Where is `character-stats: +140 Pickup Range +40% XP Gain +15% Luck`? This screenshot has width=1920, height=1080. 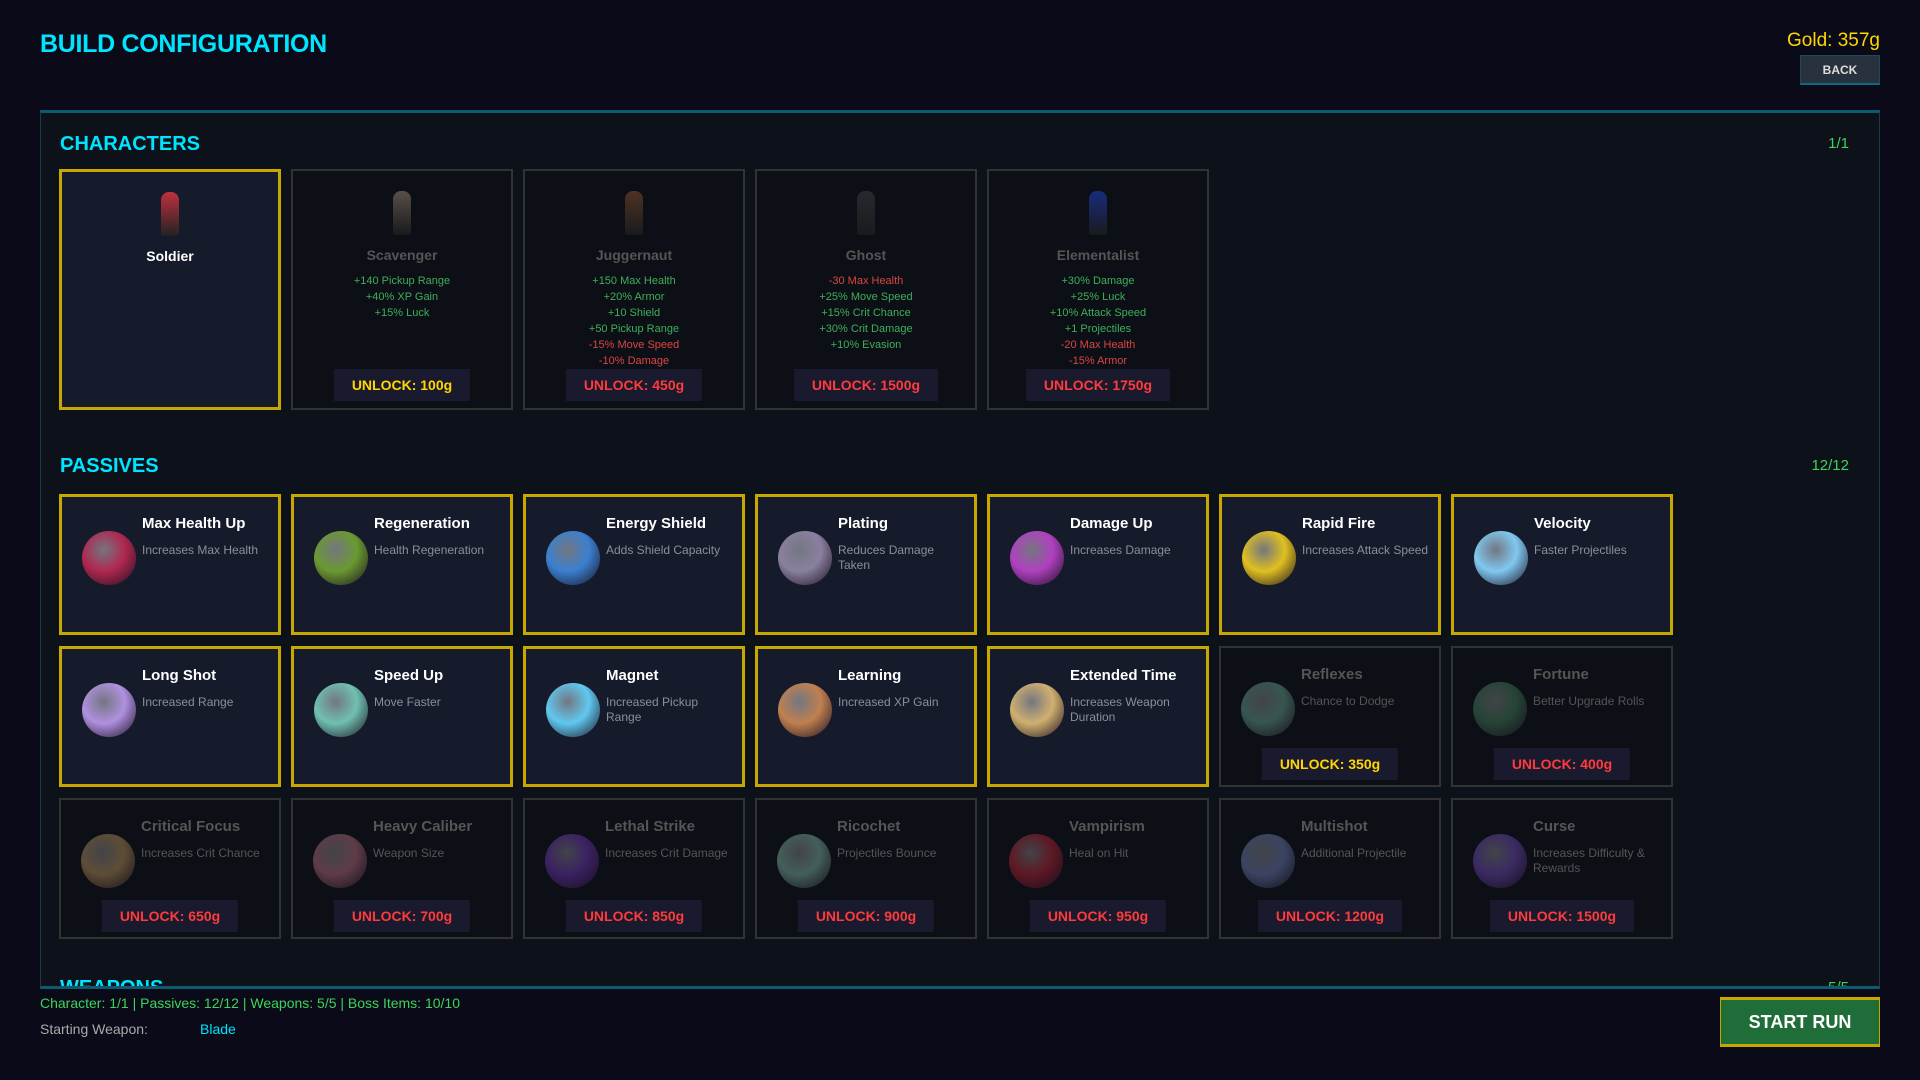 character-stats: +140 Pickup Range +40% XP Gain +15% Luck is located at coordinates (402, 297).